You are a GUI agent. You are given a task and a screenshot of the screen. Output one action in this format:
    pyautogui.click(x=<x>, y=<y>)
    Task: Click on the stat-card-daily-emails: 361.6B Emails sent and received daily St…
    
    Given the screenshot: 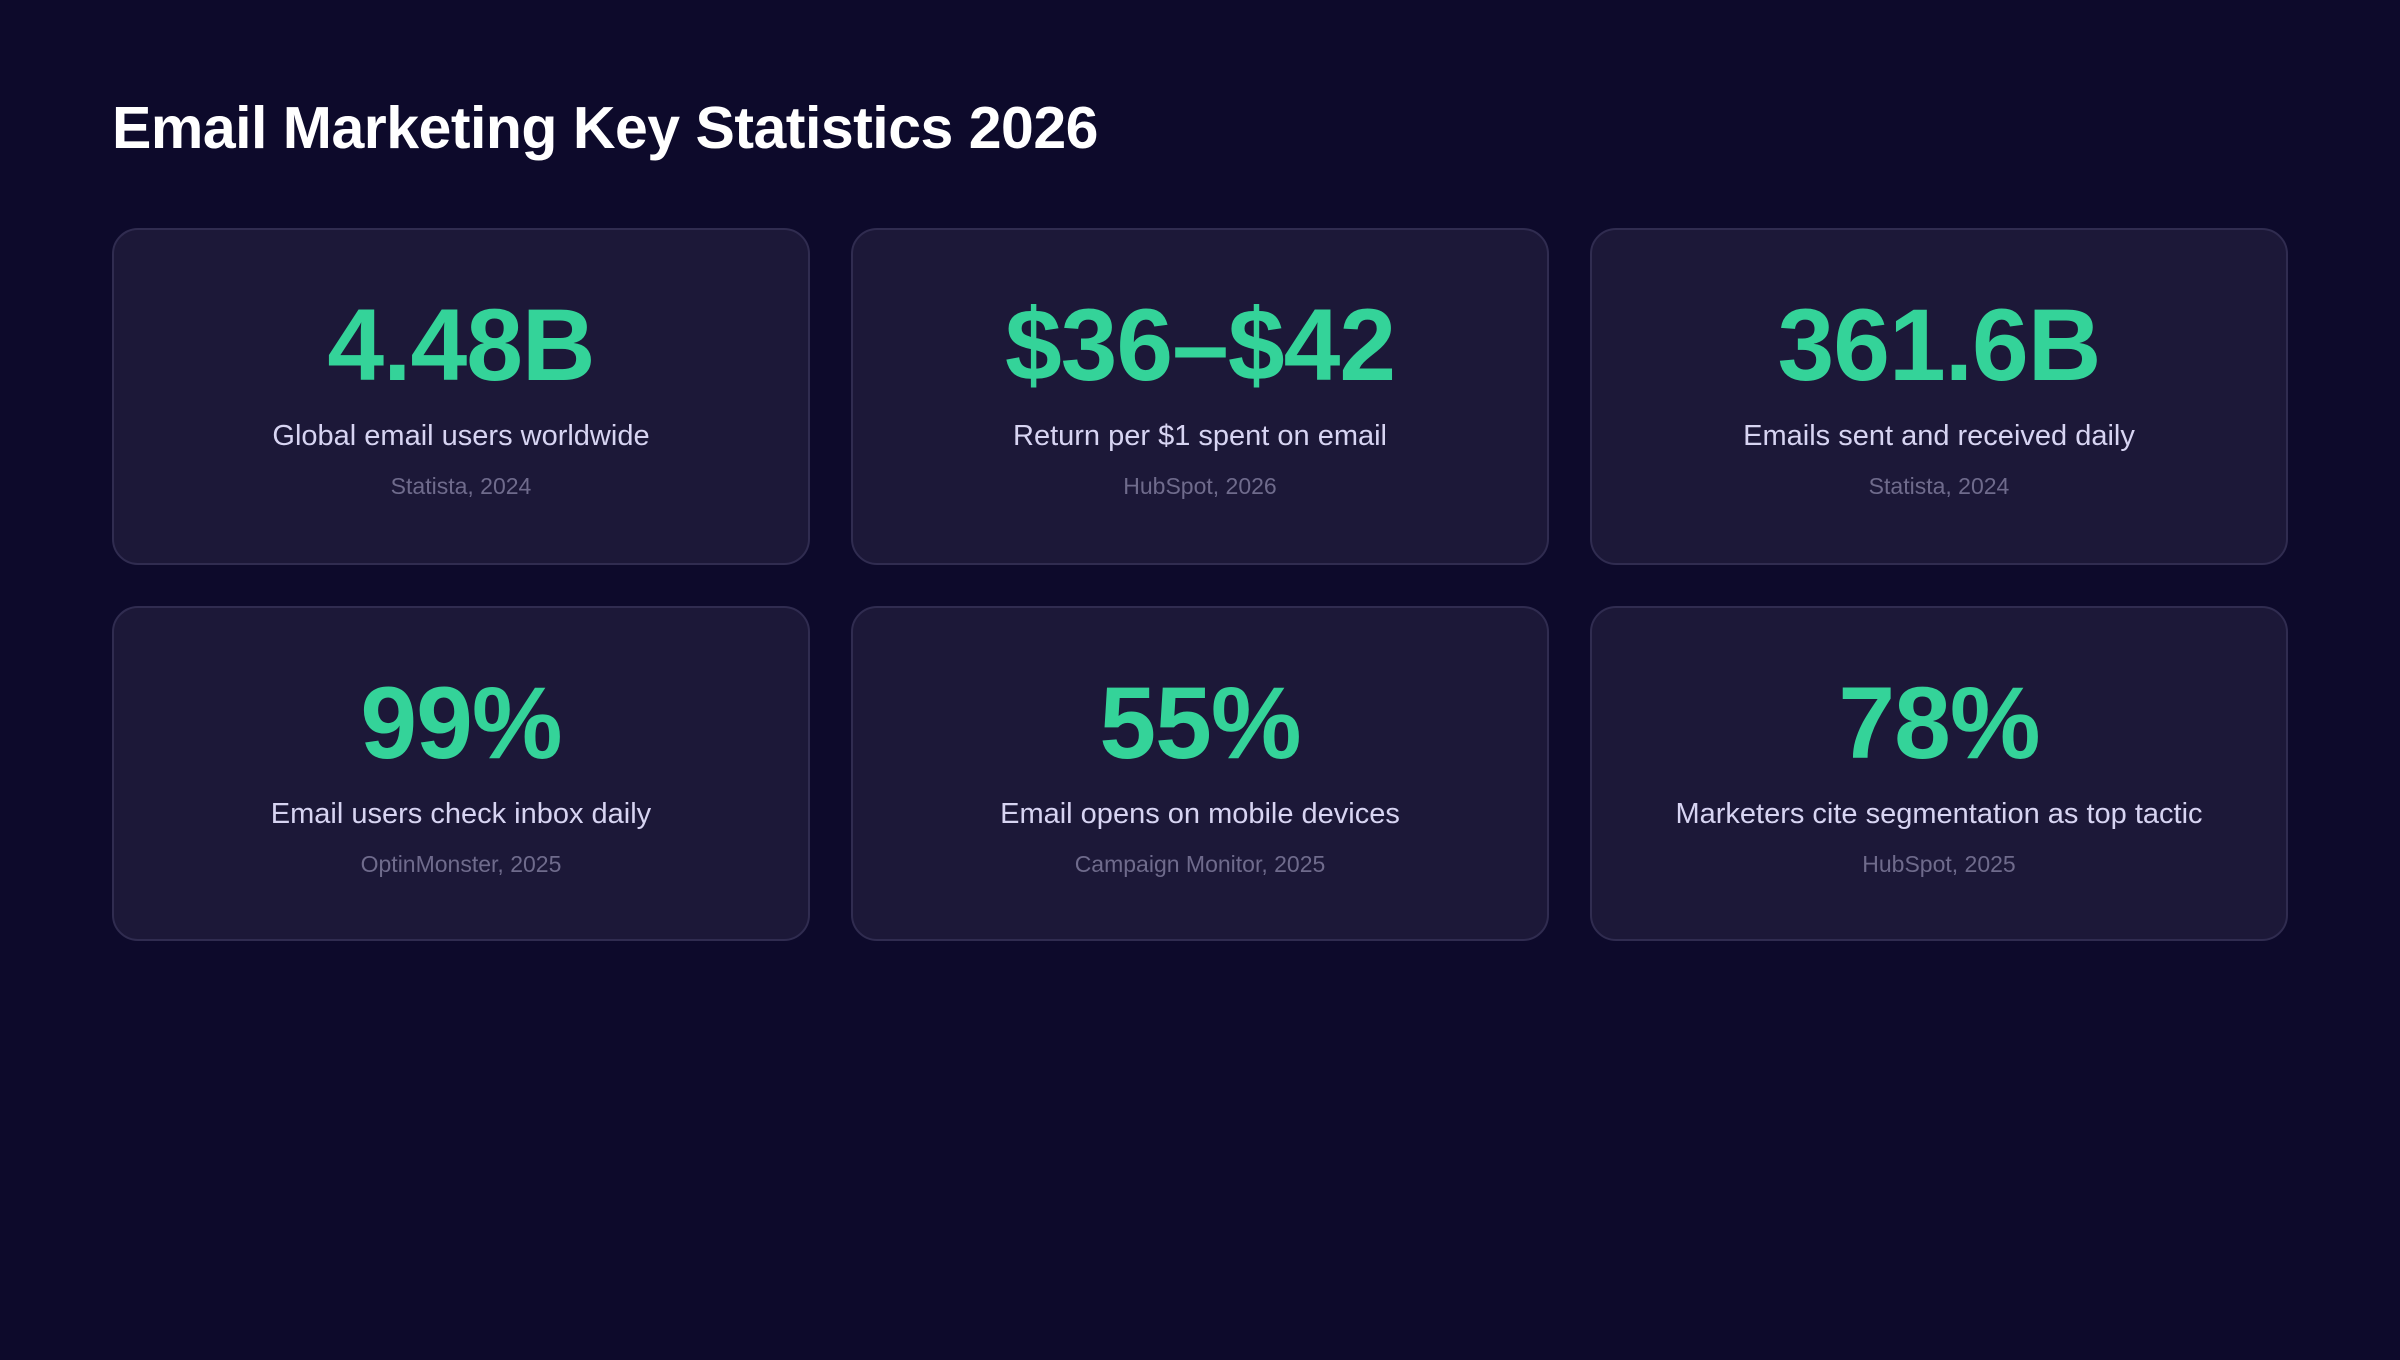 What is the action you would take?
    pyautogui.click(x=1939, y=396)
    